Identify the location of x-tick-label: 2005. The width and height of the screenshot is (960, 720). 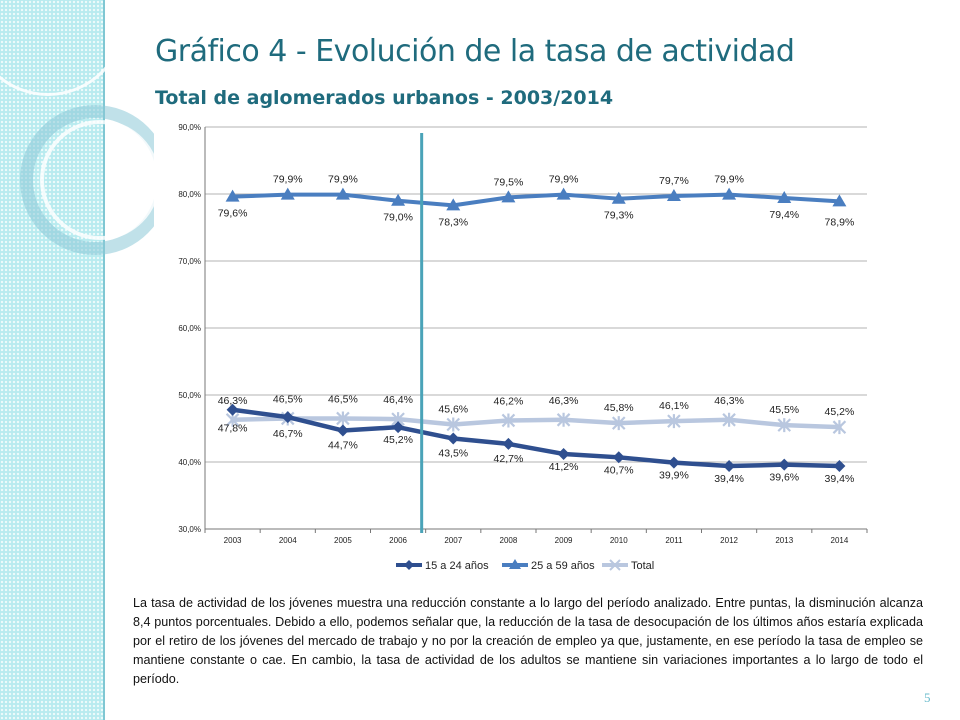
(343, 540).